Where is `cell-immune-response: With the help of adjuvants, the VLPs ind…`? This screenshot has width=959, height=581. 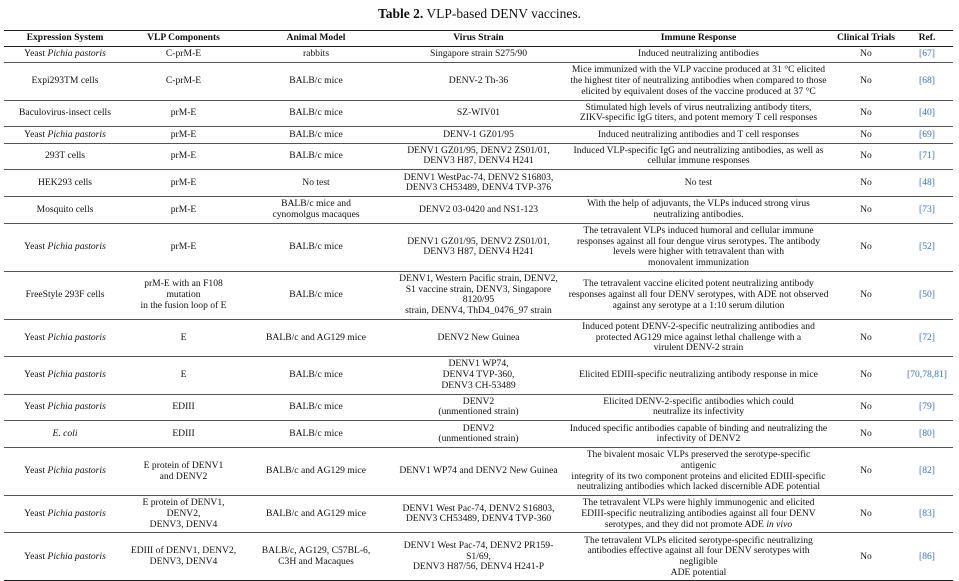 cell-immune-response: With the help of adjuvants, the VLPs ind… is located at coordinates (698, 210).